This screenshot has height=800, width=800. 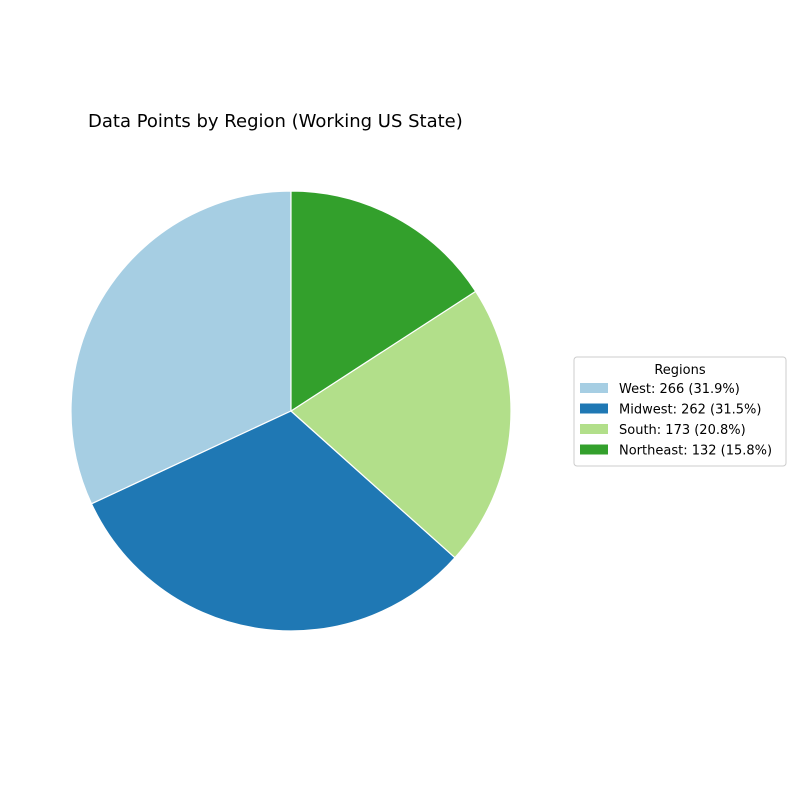 I want to click on legend-label-west: West: 266 (31.9%), so click(x=679, y=389).